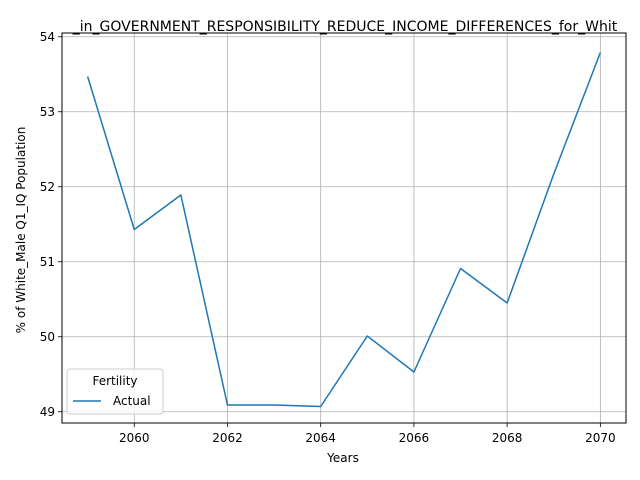 The width and height of the screenshot is (640, 480). I want to click on y-tick-label: 54, so click(47, 37).